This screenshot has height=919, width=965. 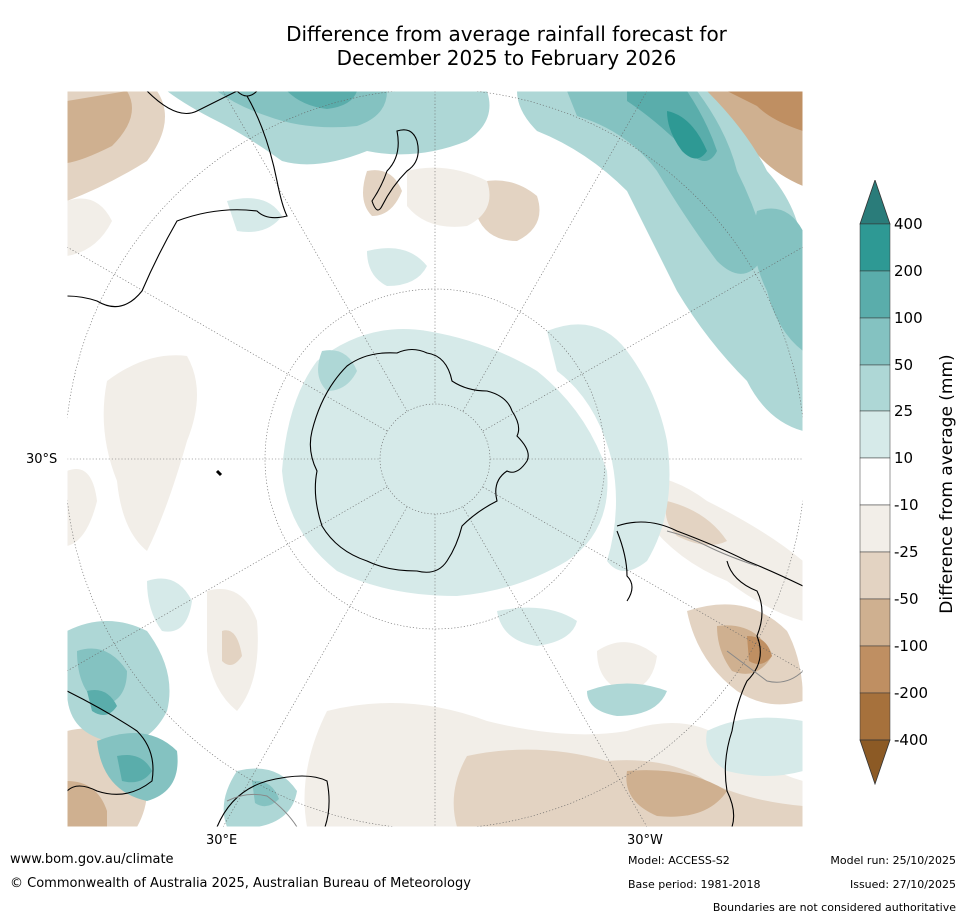 I want to click on title-line-2: December 2025 to February 2026, so click(x=506, y=58).